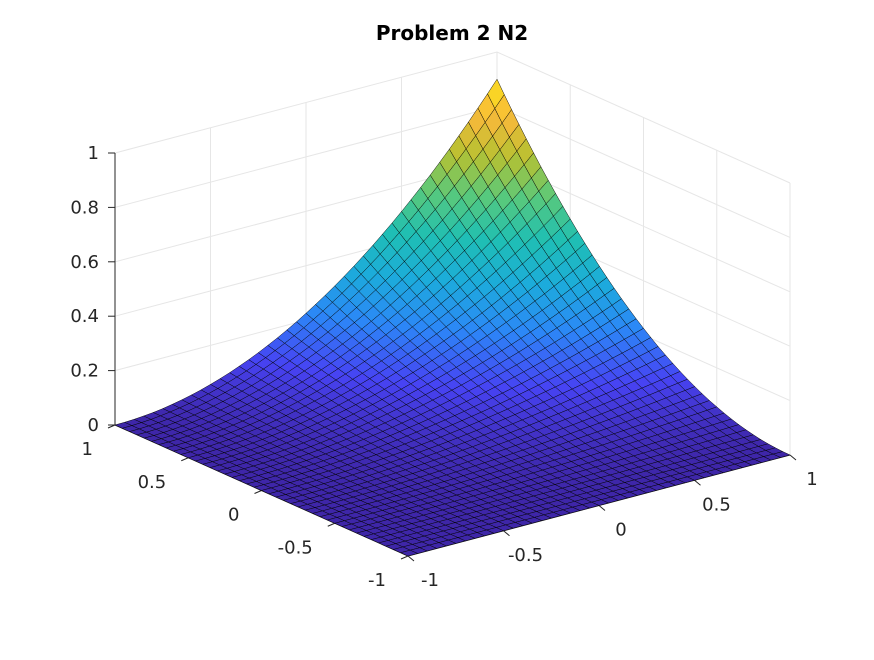 The width and height of the screenshot is (874, 660). Describe the element at coordinates (93, 153) in the screenshot. I see `z-tick-label: 1` at that location.